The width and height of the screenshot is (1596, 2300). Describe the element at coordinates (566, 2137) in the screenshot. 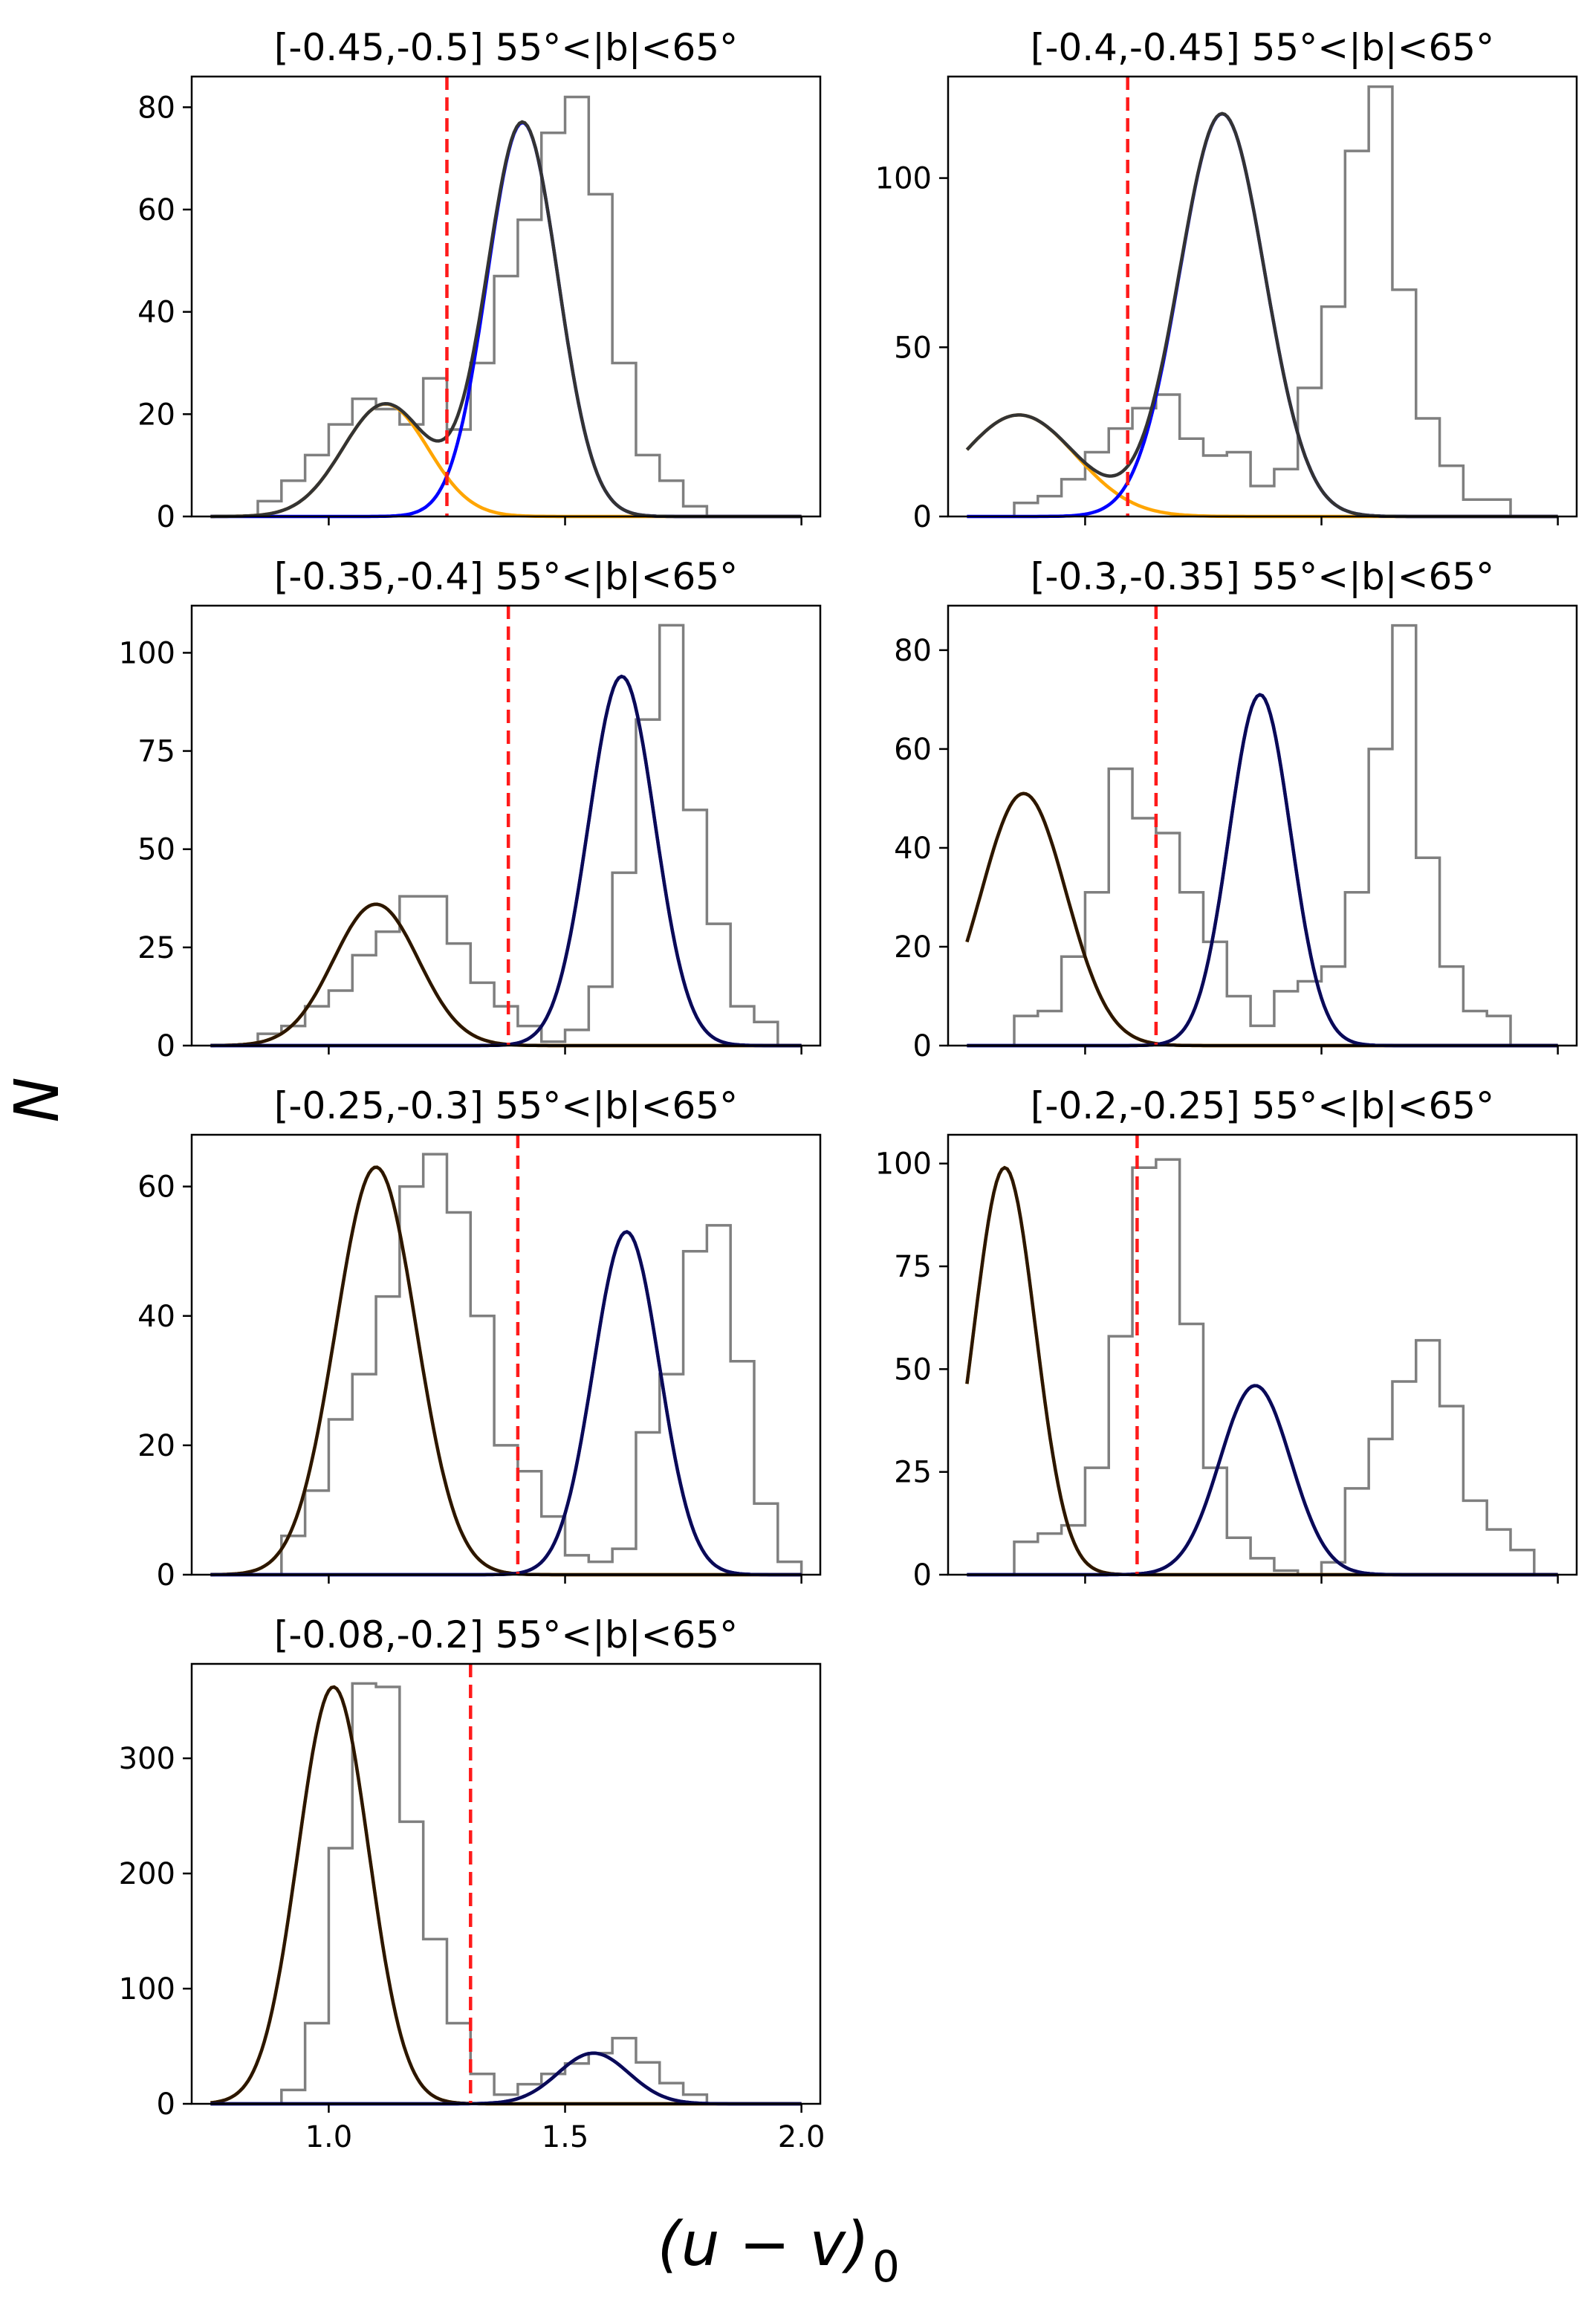

I see `x-tick-label: 1.5` at that location.